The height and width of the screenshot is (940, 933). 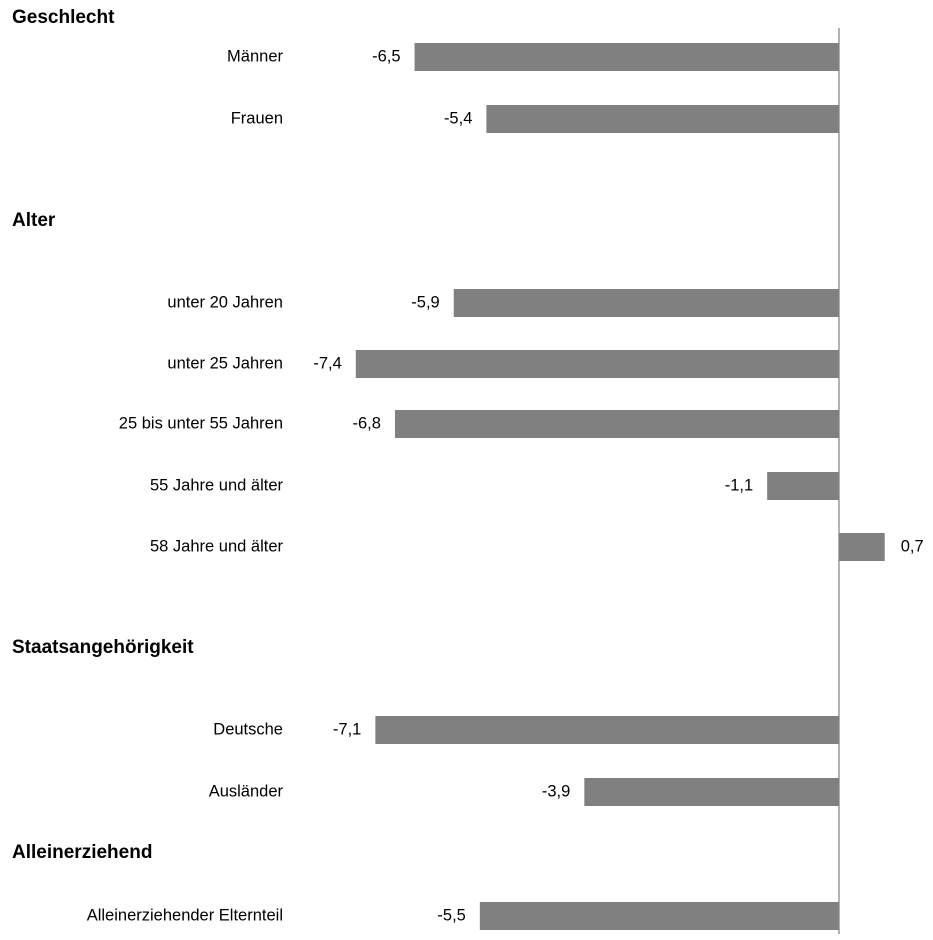 What do you see at coordinates (367, 423) in the screenshot?
I see `data-label: -6,8` at bounding box center [367, 423].